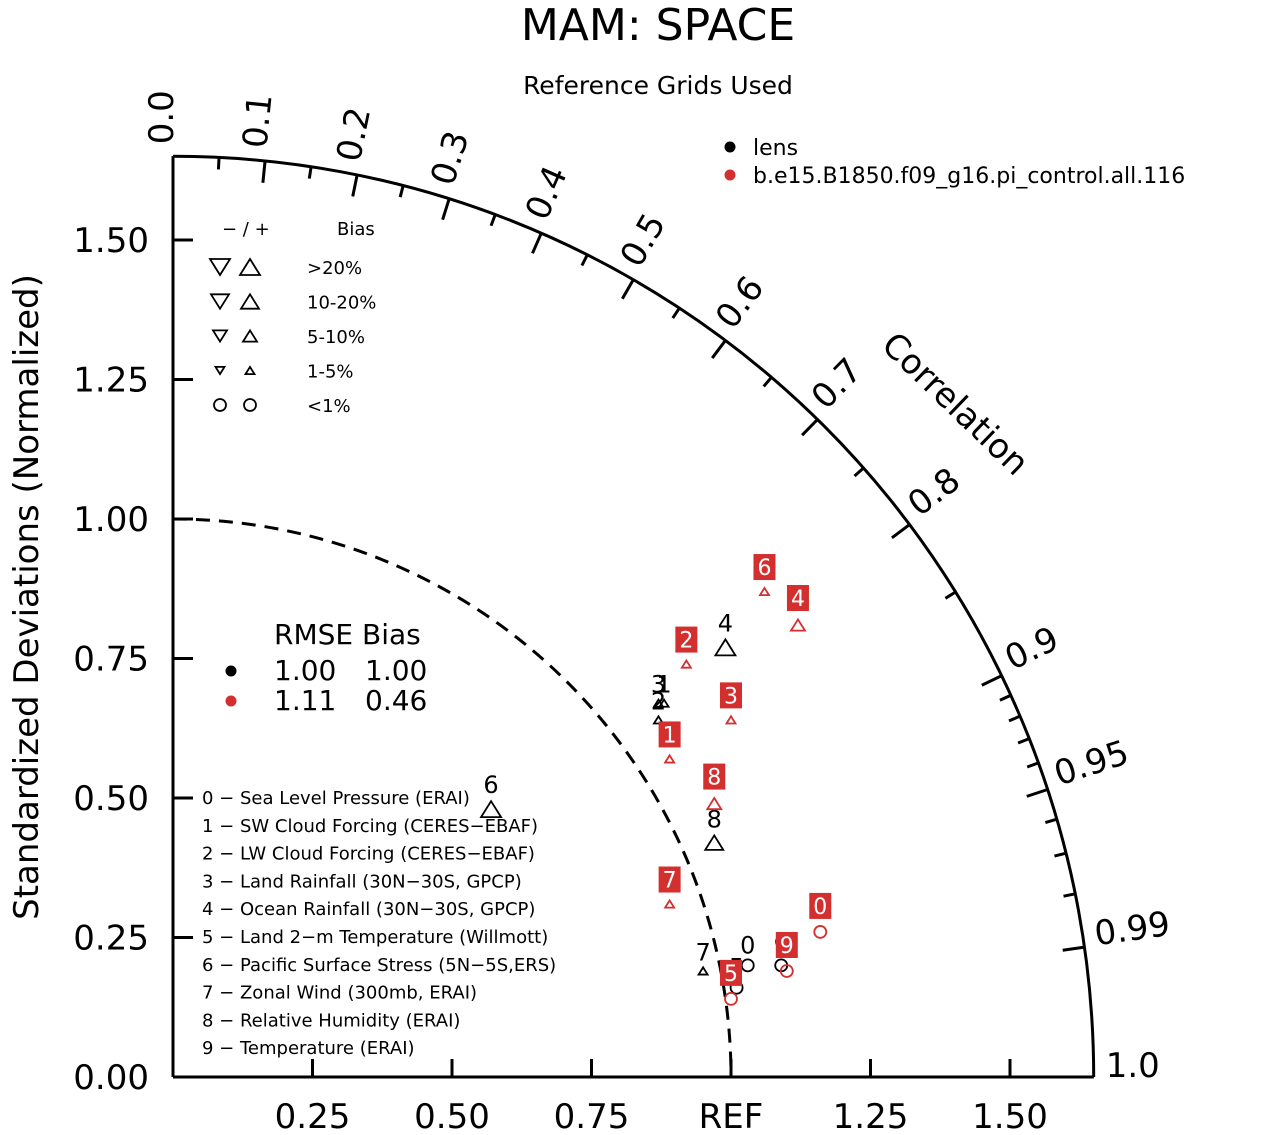 This screenshot has height=1135, width=1262. Describe the element at coordinates (658, 25) in the screenshot. I see `chart-title: MAM: SPACE` at that location.